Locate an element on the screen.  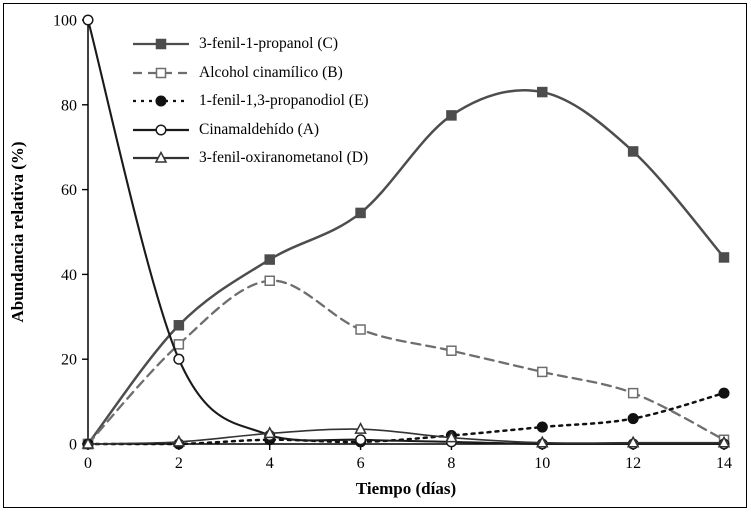
legend-marker-filled-circle is located at coordinates (161, 101).